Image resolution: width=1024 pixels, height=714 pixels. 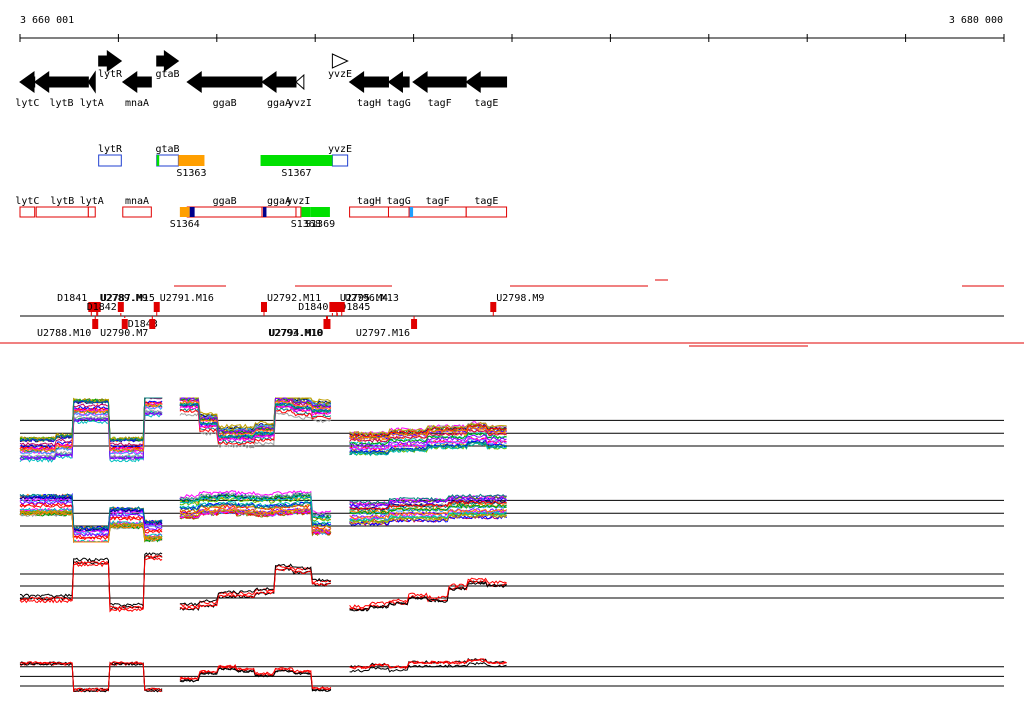 I want to click on coordinate-ruler: 3 660 001 3 680 000, so click(x=512, y=28).